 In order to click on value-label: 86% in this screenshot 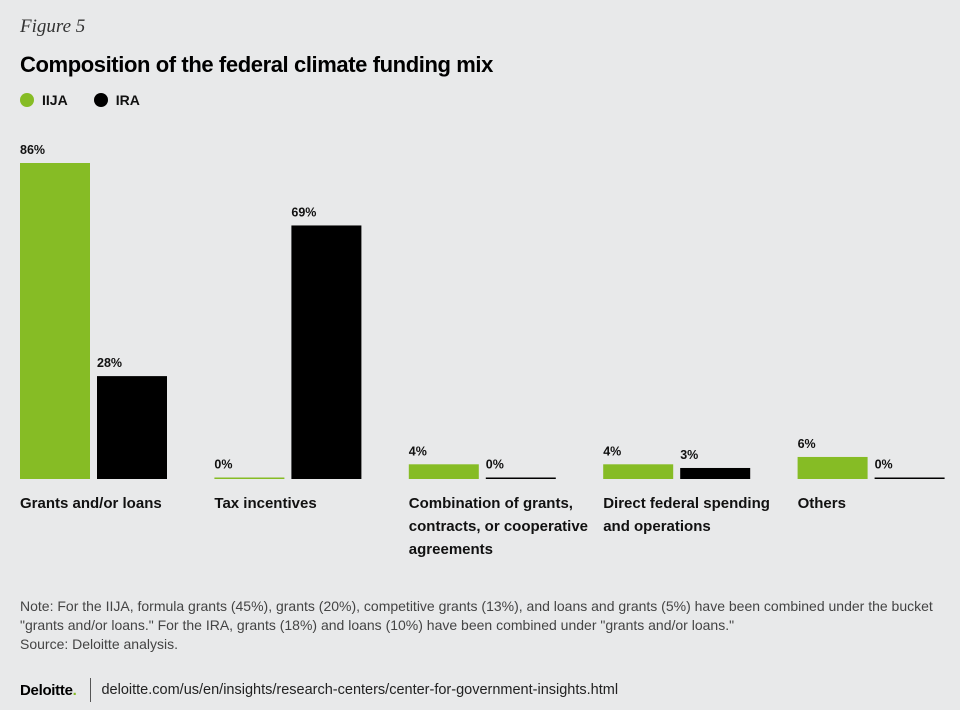, I will do `click(32, 150)`.